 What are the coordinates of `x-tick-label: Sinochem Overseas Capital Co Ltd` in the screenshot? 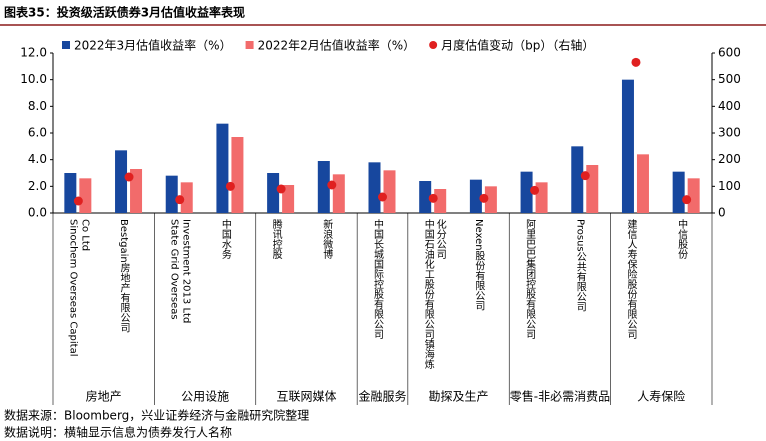 It's located at (79, 288).